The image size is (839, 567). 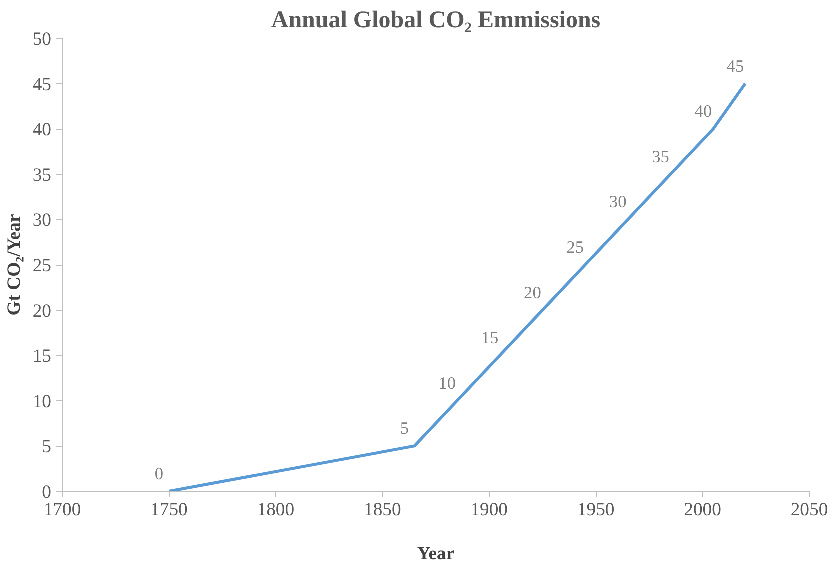 I want to click on y-tick-label: 45, so click(x=42, y=85).